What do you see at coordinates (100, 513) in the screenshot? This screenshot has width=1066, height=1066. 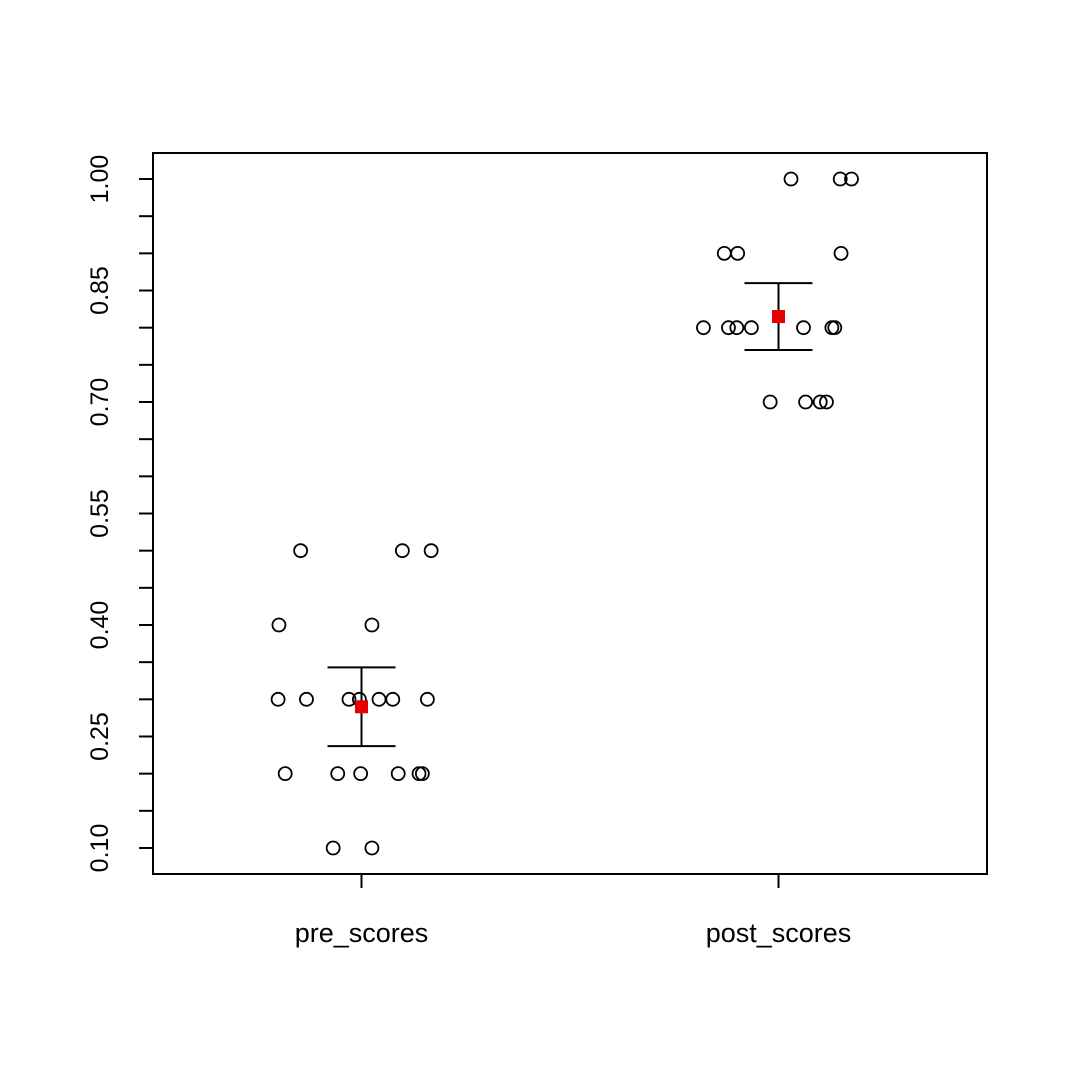 I see `y-tick-label: 0.55` at bounding box center [100, 513].